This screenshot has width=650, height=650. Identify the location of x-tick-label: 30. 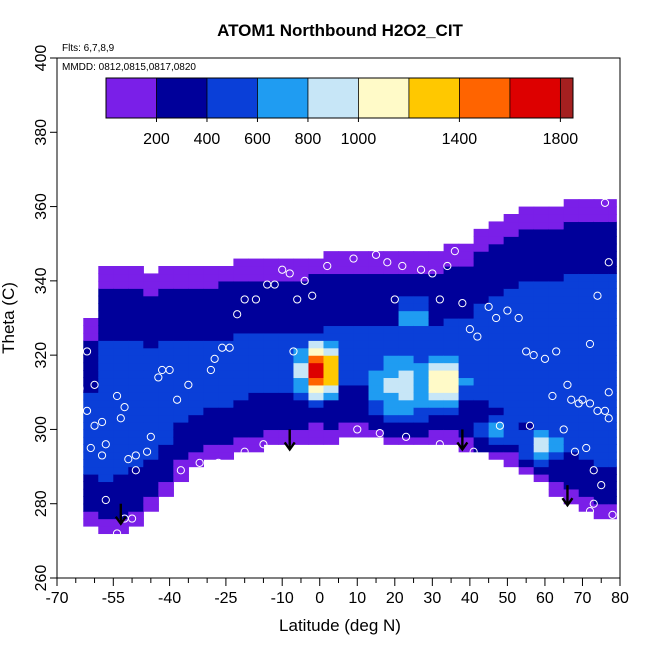
(432, 598).